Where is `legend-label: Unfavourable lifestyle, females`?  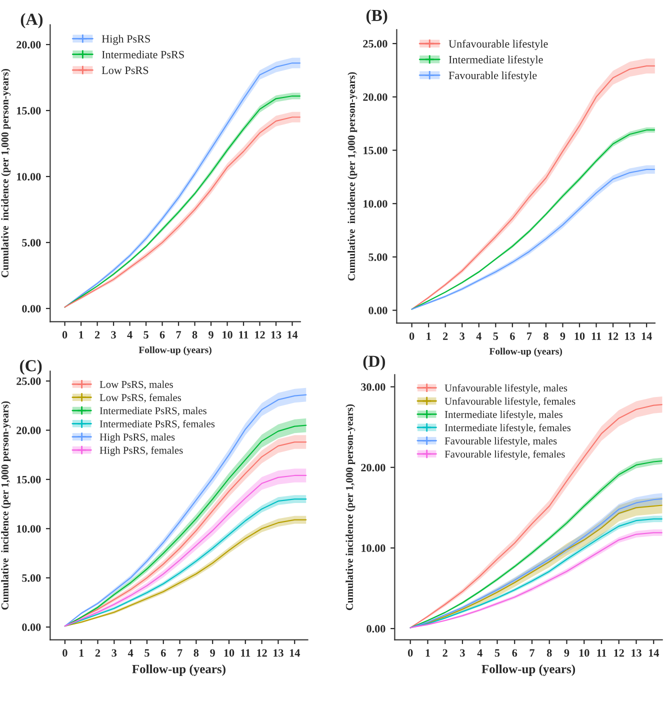 legend-label: Unfavourable lifestyle, females is located at coordinates (510, 402).